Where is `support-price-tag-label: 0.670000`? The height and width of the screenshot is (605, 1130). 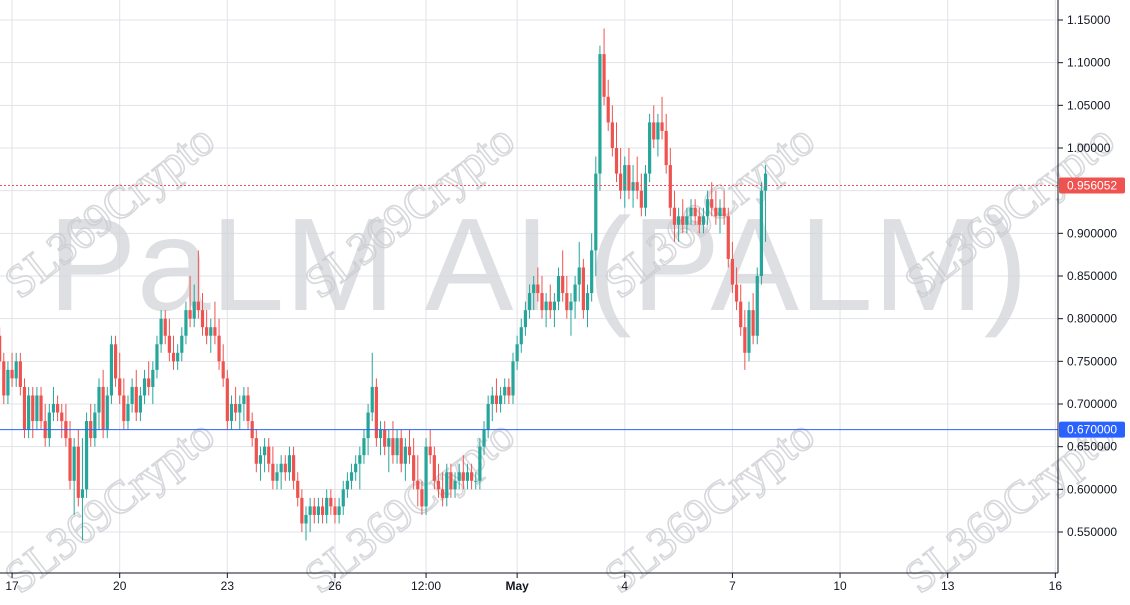 support-price-tag-label: 0.670000 is located at coordinates (1092, 430).